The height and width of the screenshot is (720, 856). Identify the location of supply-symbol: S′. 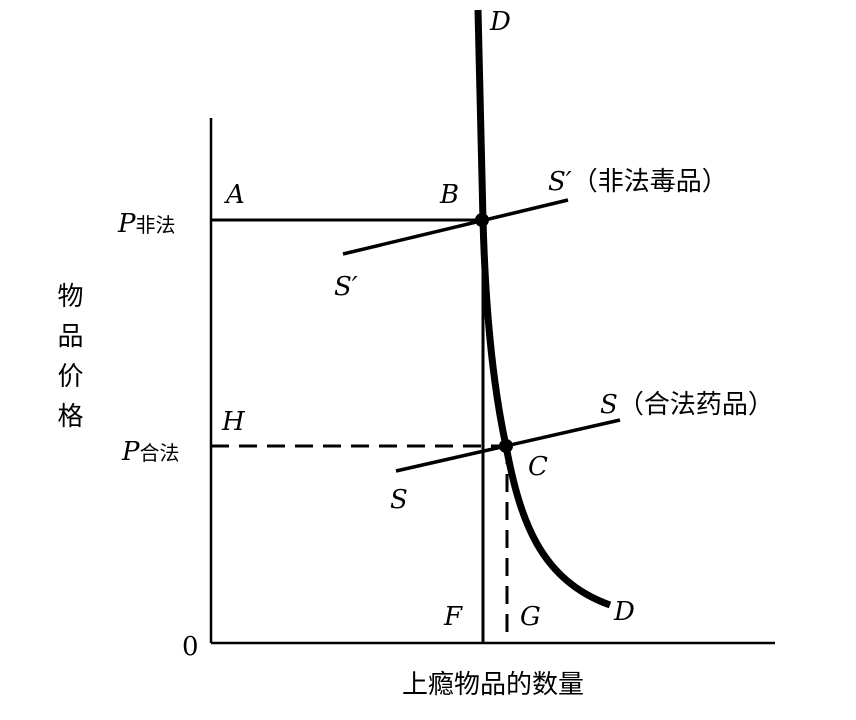
(560, 182).